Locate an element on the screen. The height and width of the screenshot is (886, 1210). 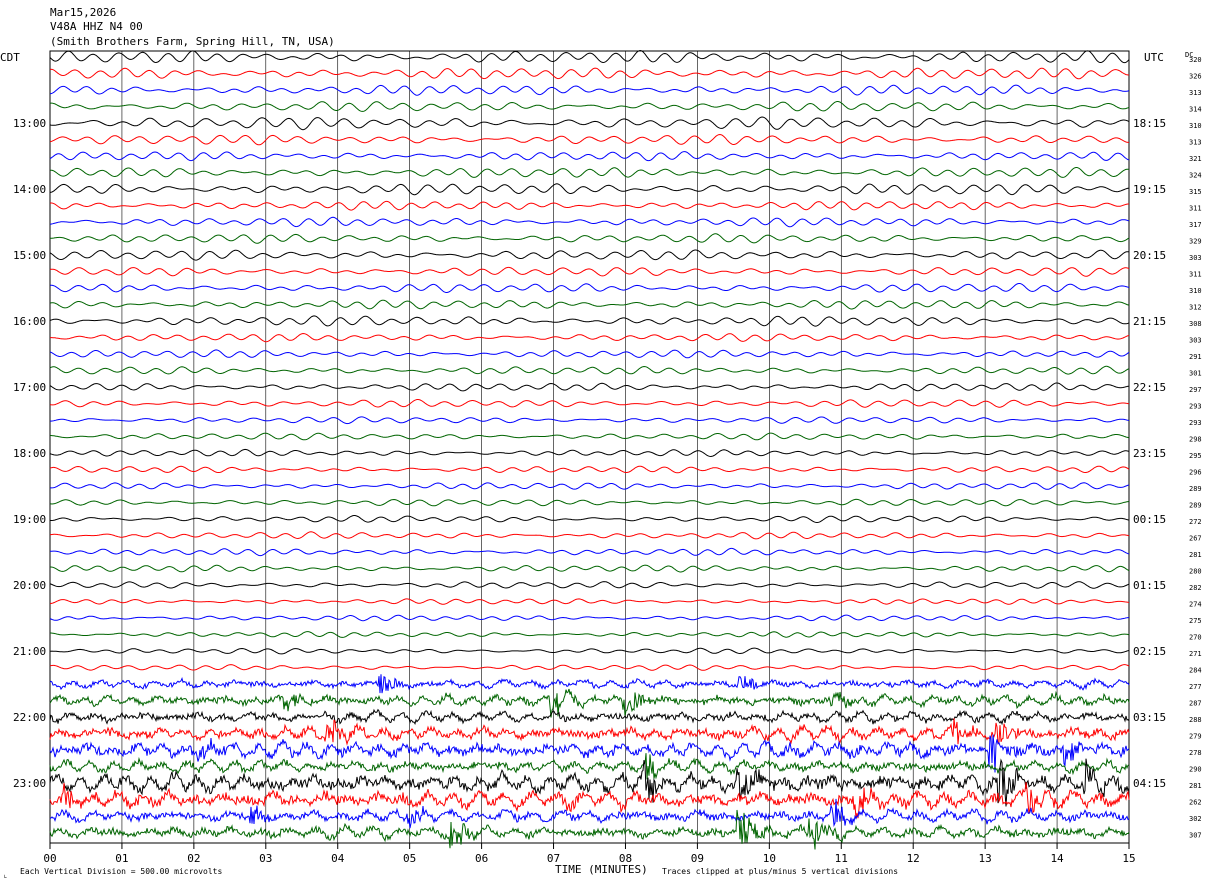
x-tick-label: 11 is located at coordinates (841, 858).